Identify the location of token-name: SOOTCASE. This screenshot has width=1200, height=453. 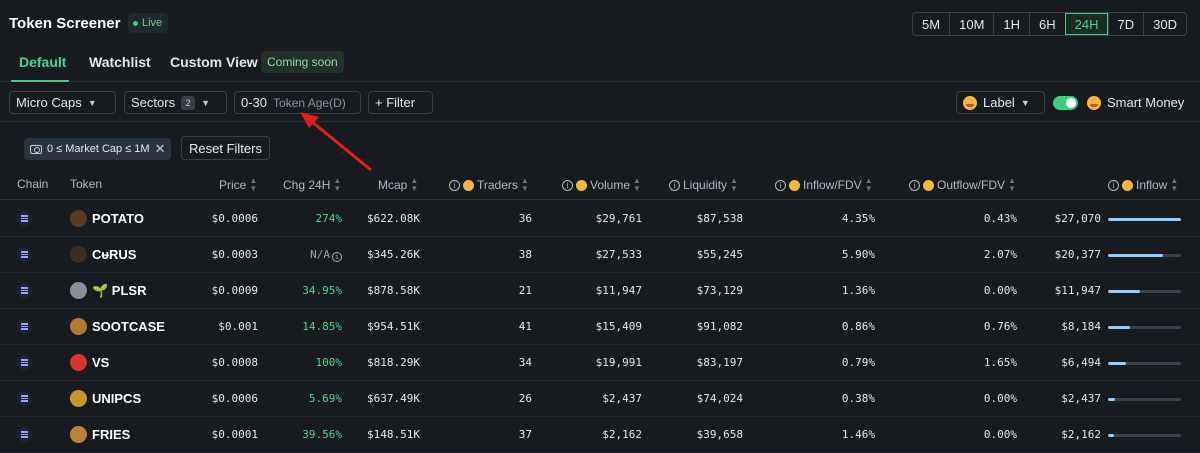
(128, 326).